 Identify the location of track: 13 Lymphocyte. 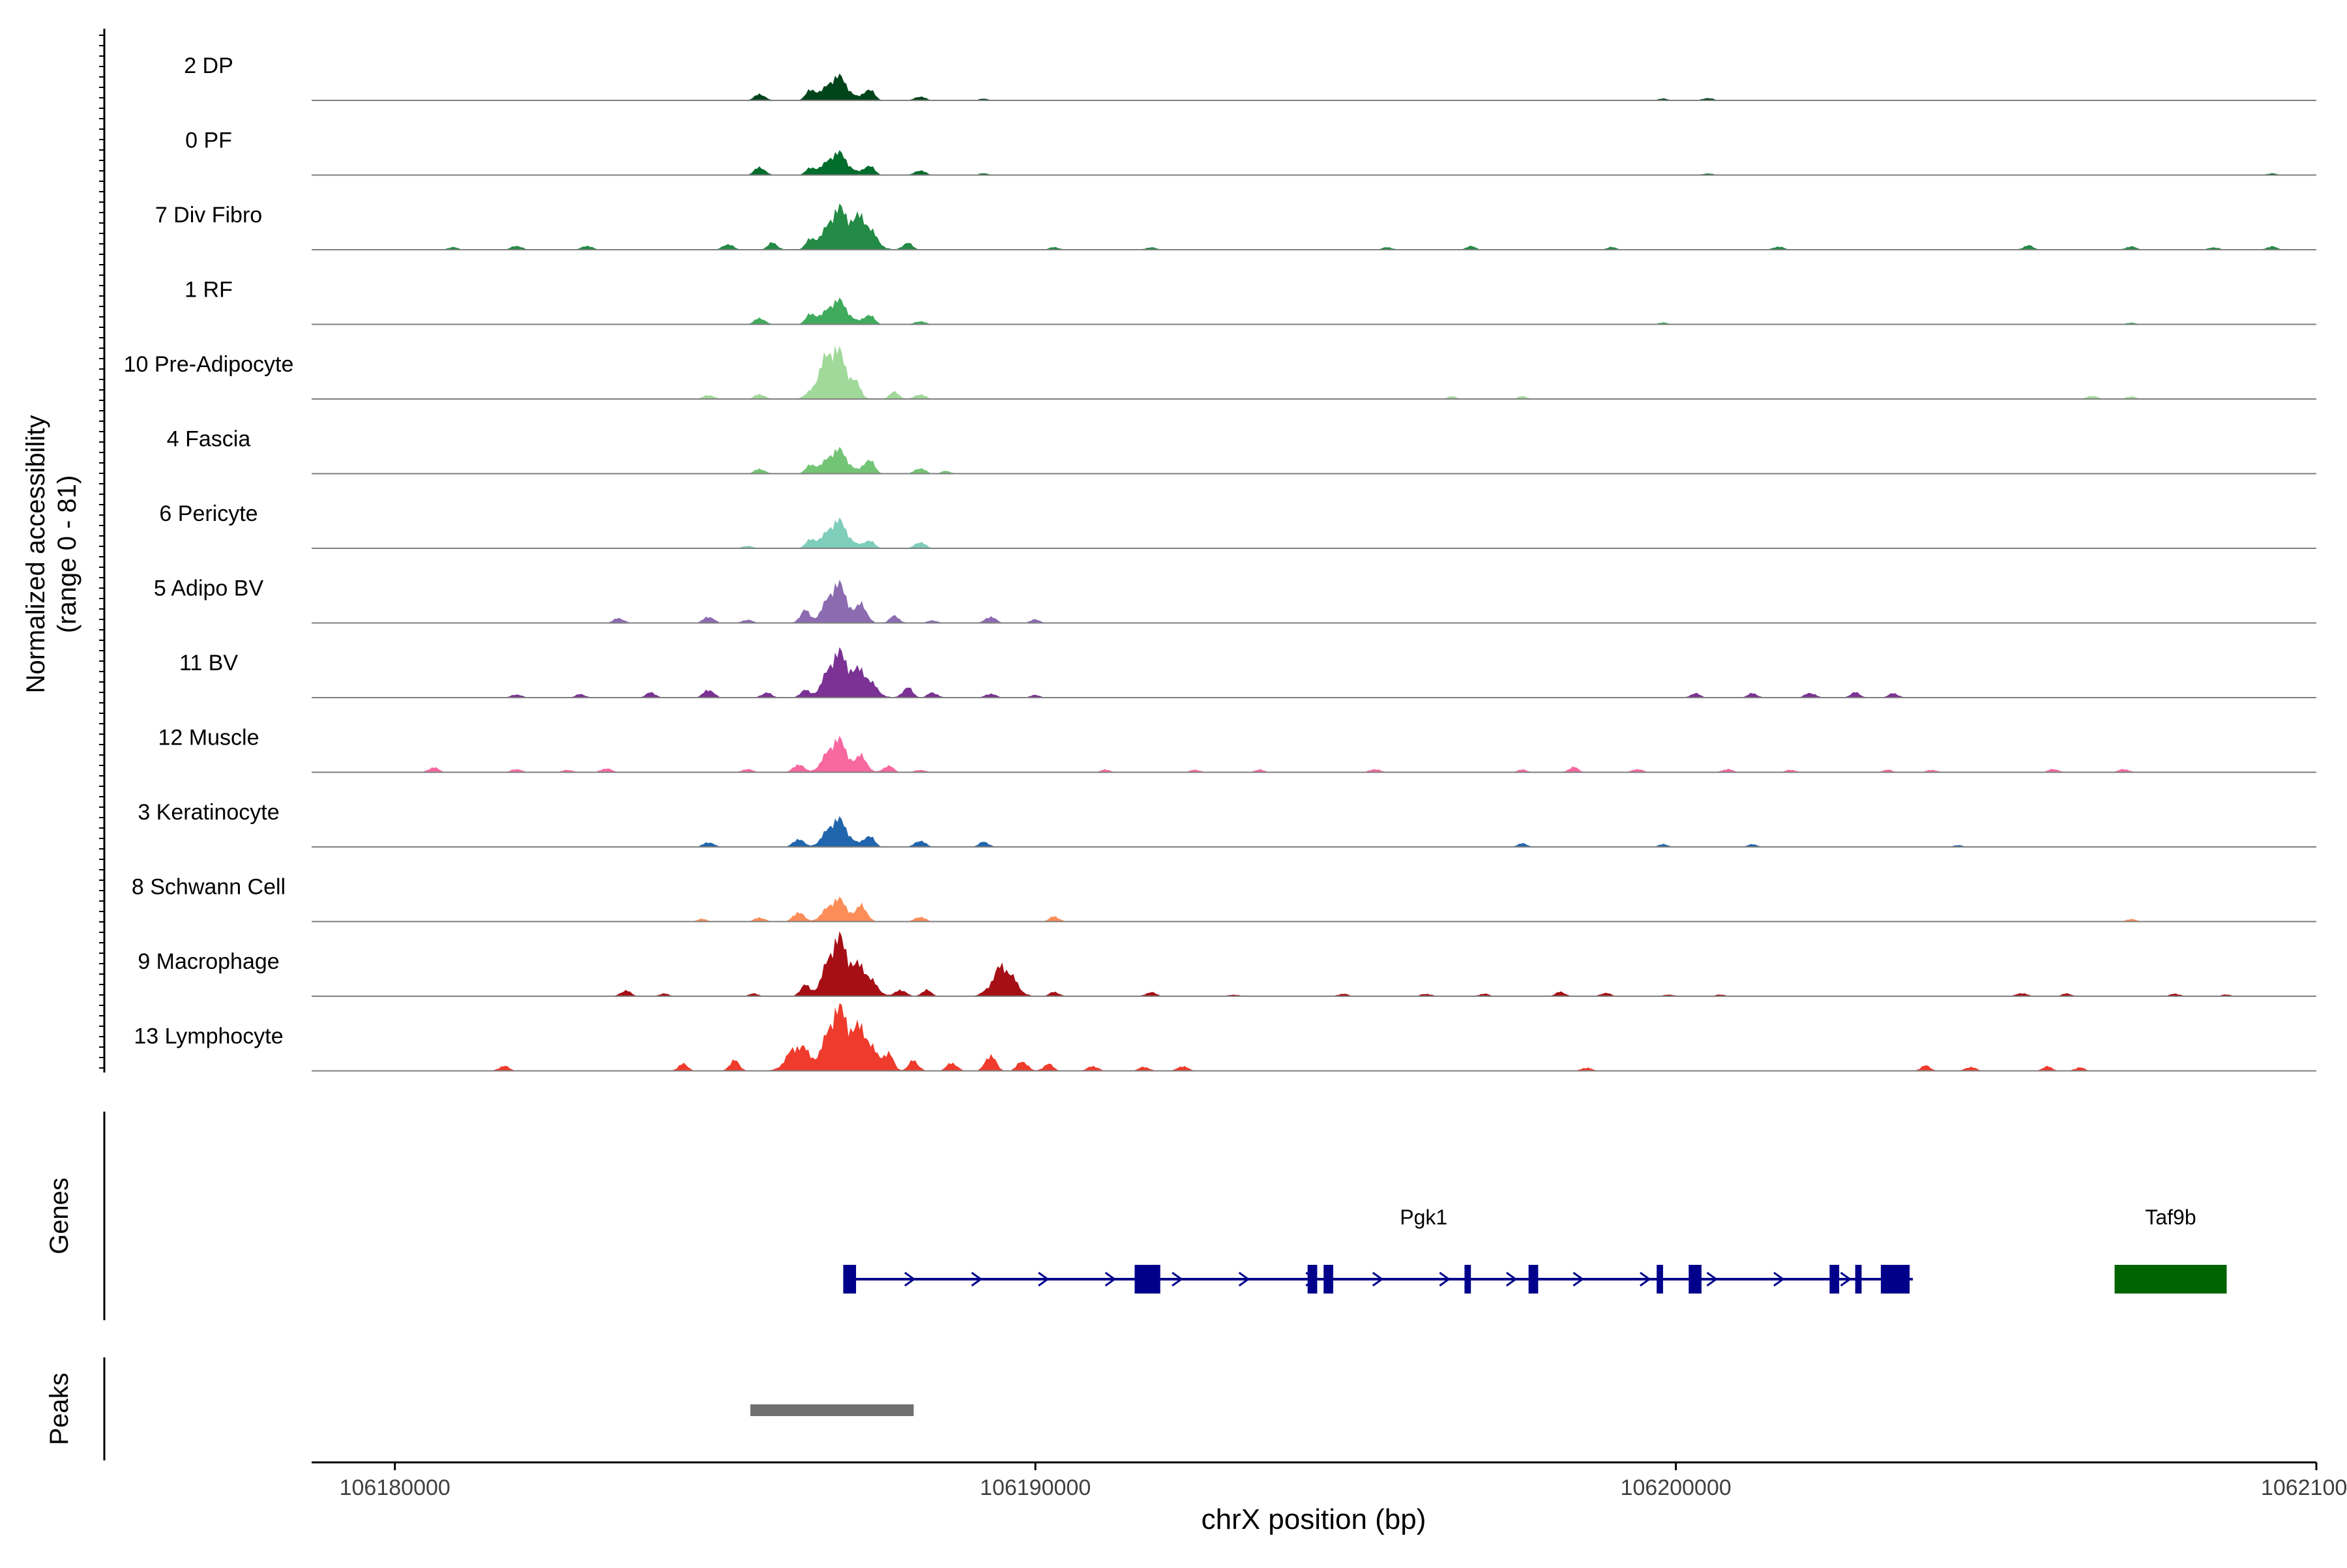
(1225, 1037).